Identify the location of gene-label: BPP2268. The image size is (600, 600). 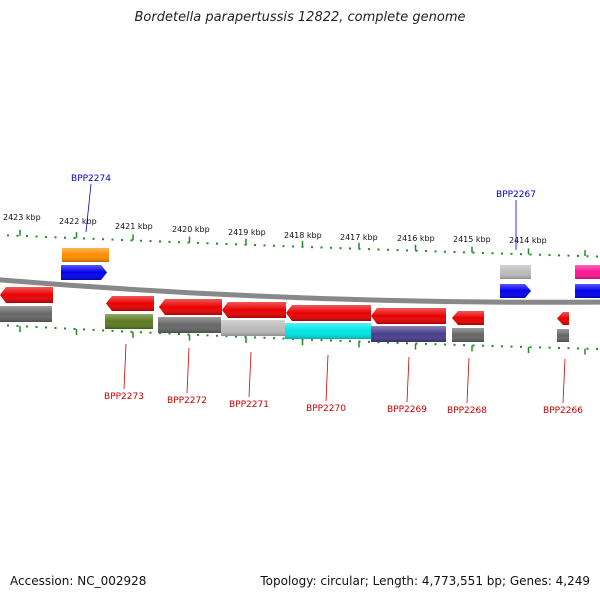
(467, 411).